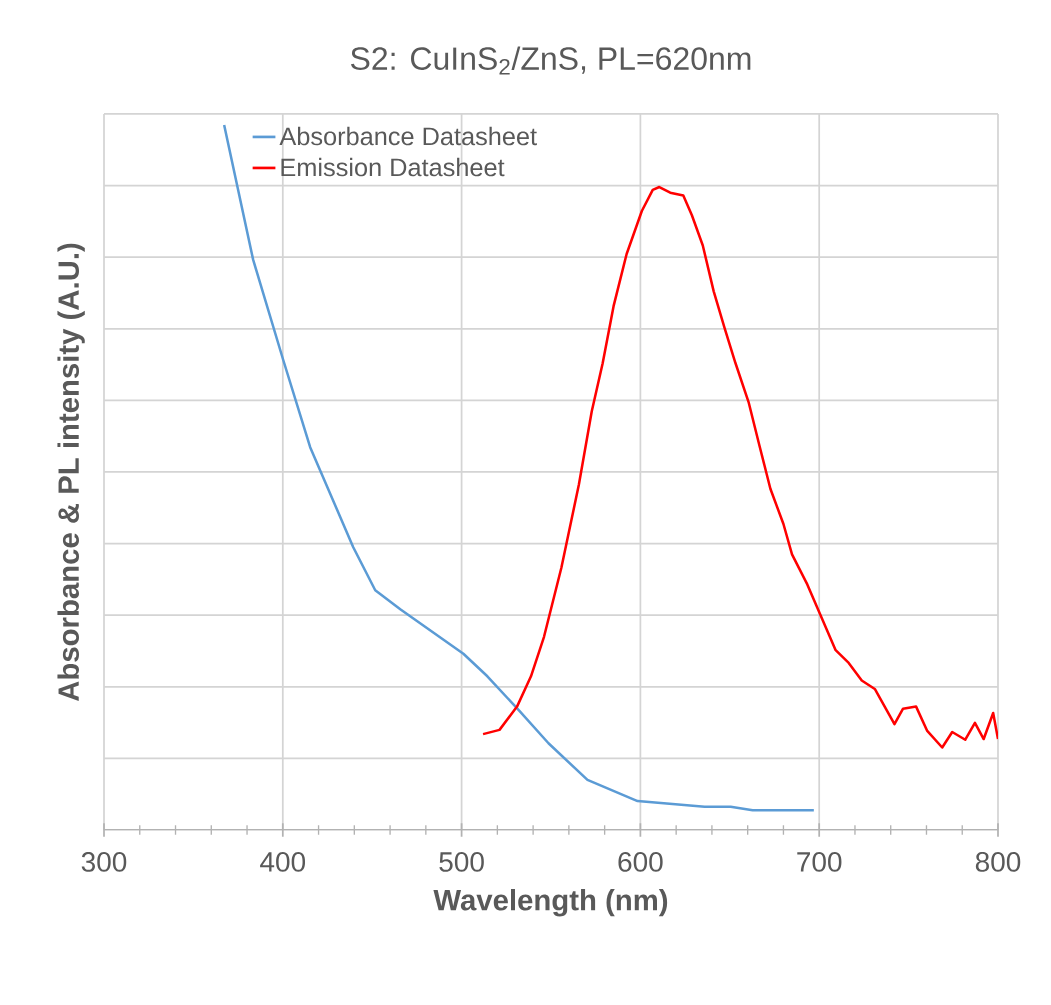 The width and height of the screenshot is (1051, 1005). Describe the element at coordinates (461, 862) in the screenshot. I see `x-tick-label: 500` at that location.